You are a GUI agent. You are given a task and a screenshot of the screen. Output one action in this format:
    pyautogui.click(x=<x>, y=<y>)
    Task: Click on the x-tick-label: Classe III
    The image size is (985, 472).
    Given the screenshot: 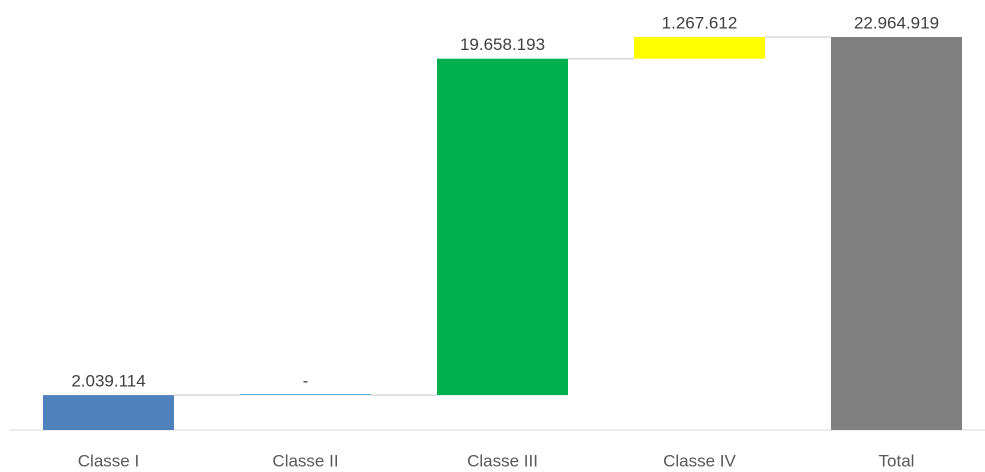 What is the action you would take?
    pyautogui.click(x=502, y=460)
    